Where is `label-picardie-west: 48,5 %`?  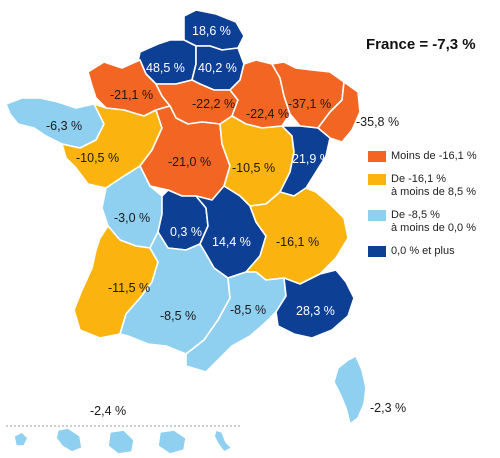
label-picardie-west: 48,5 % is located at coordinates (165, 68).